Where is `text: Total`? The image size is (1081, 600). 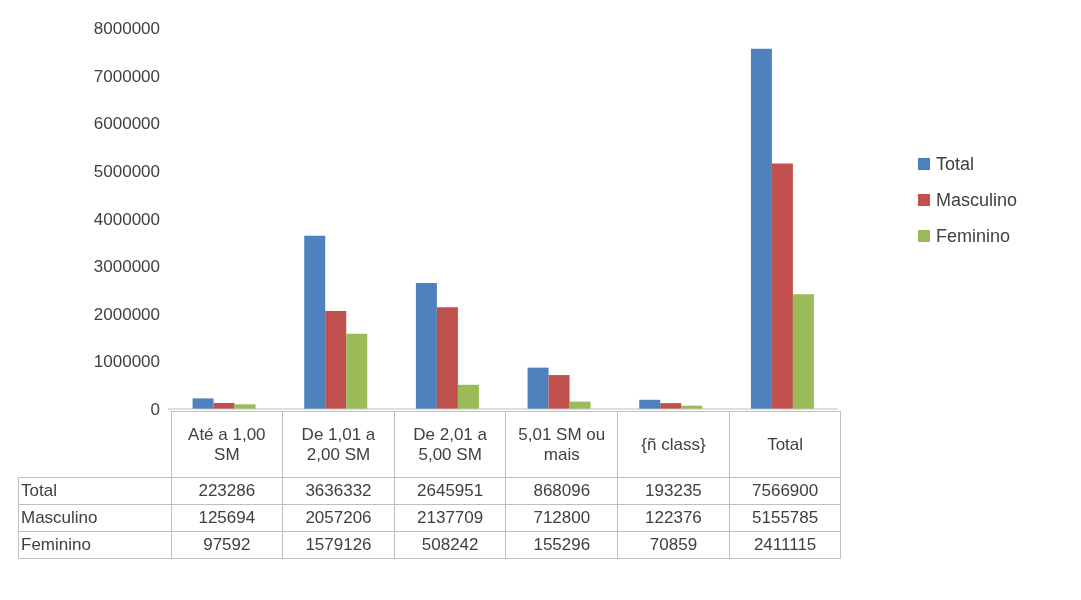 text: Total is located at coordinates (39, 490).